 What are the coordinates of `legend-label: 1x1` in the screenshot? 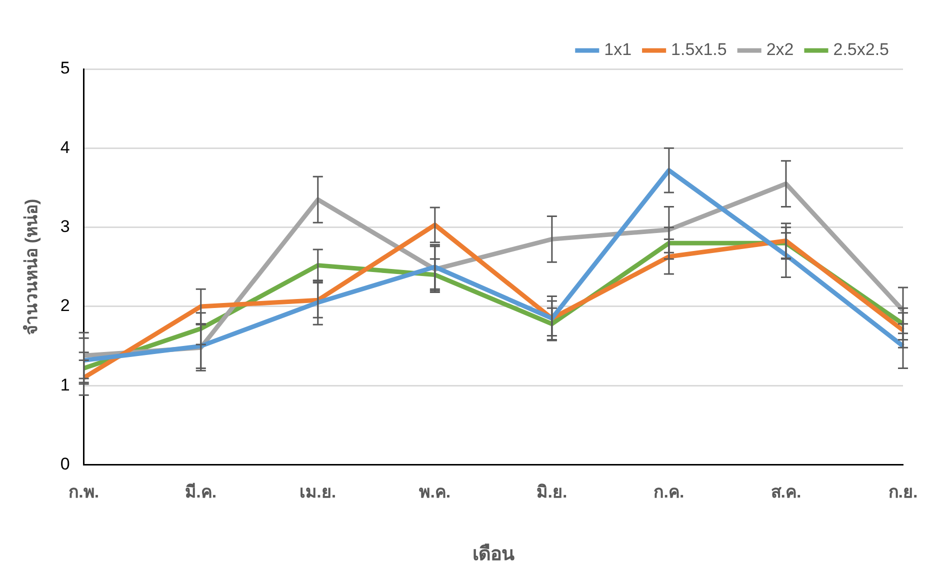 It's located at (618, 50).